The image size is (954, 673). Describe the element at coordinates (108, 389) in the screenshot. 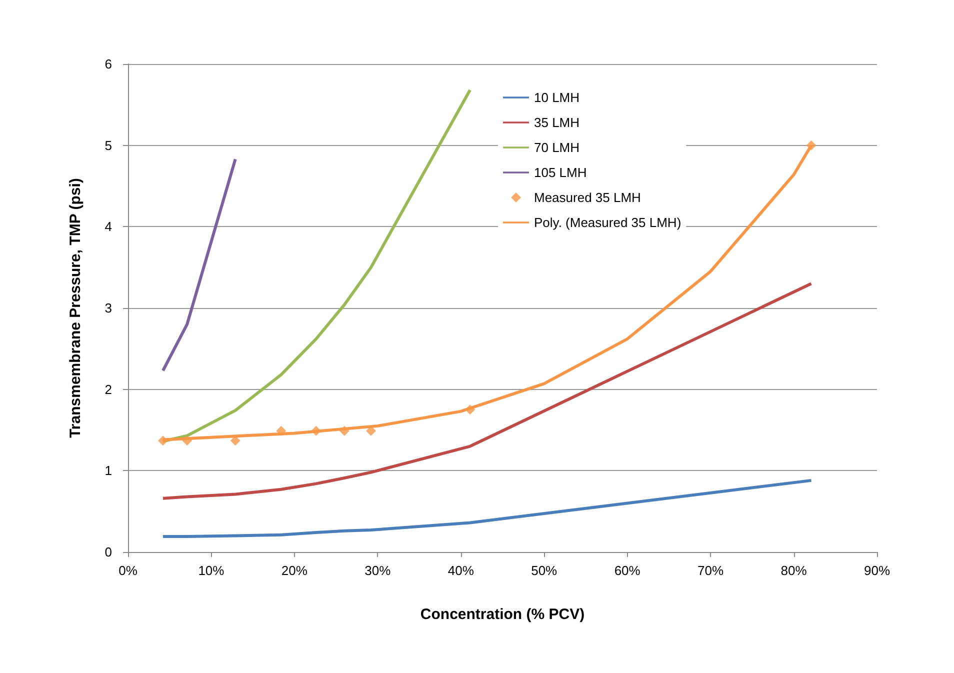

I see `y-tick-label: 2` at that location.